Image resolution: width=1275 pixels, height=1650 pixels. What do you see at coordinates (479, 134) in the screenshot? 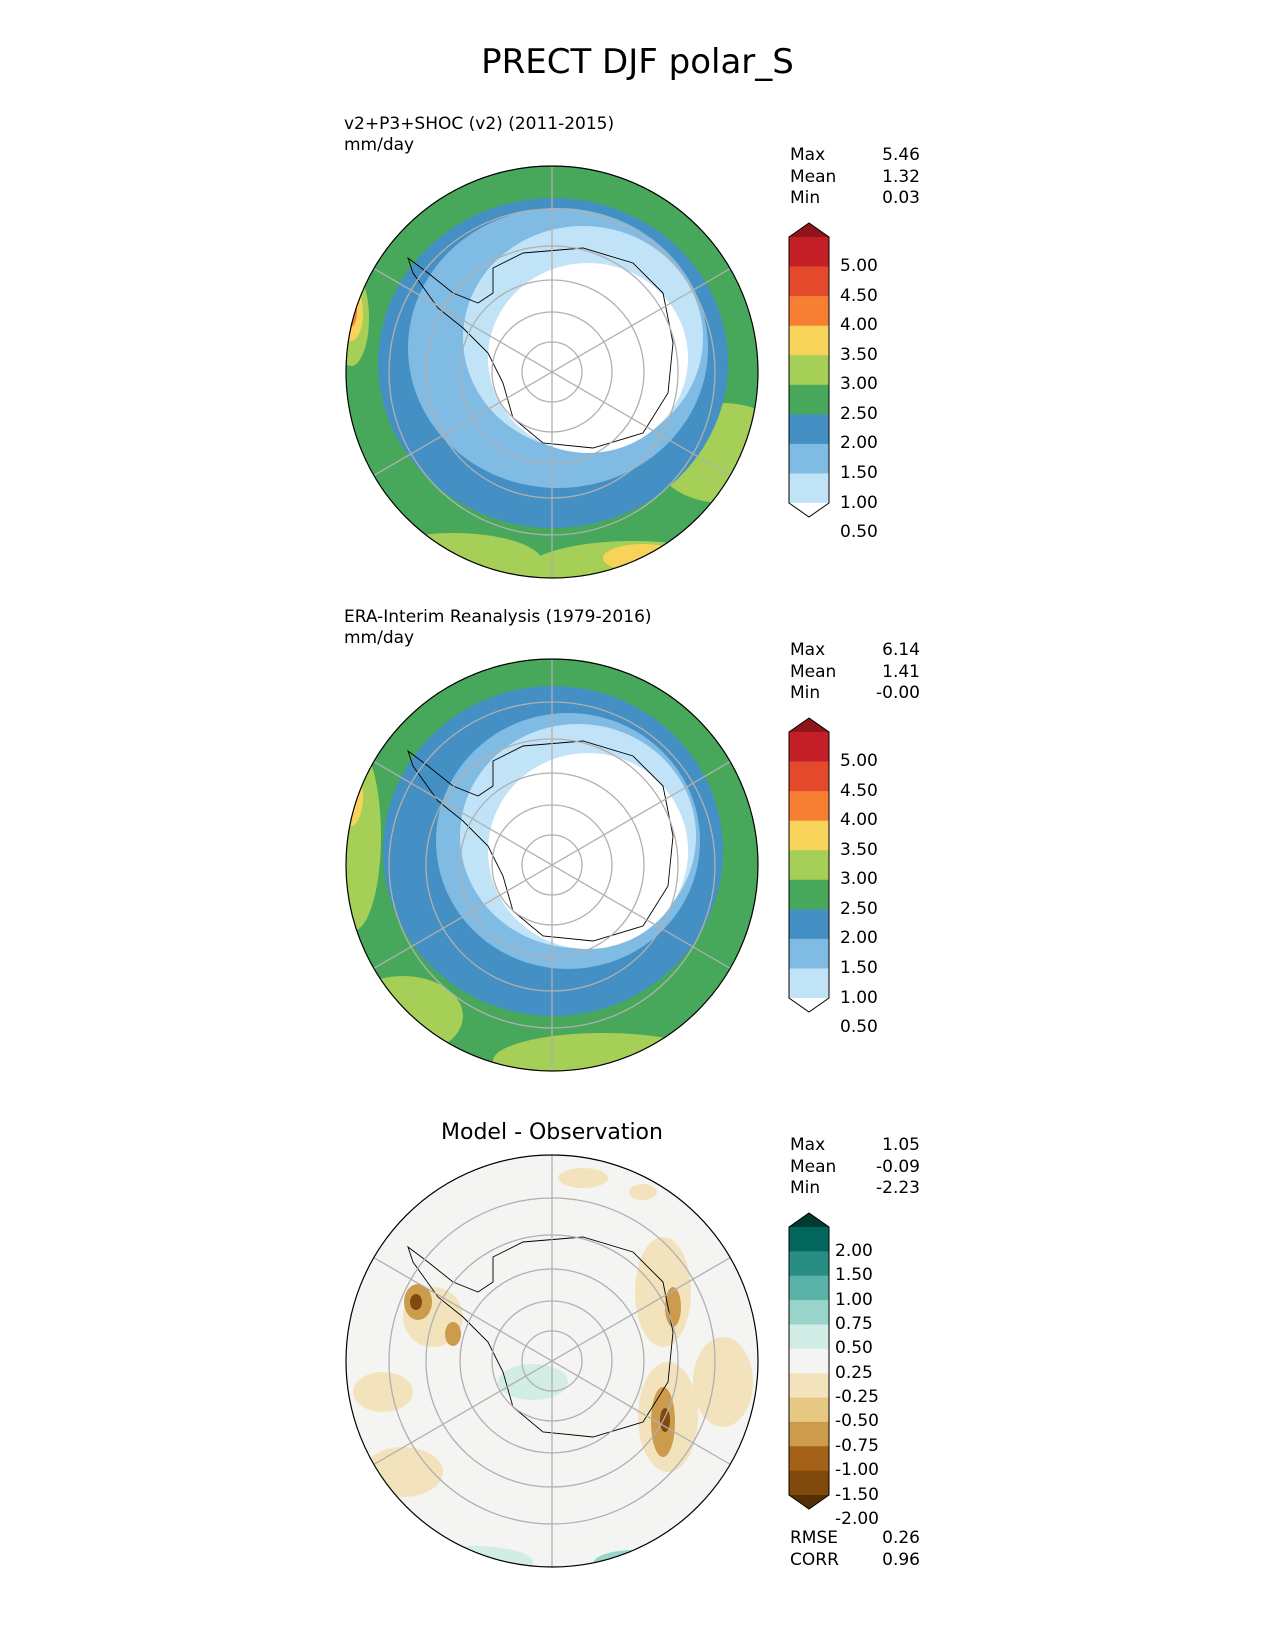
I see `panel-title-test: v2+P3+SHOC (v2) (2011-2015) mm/day` at bounding box center [479, 134].